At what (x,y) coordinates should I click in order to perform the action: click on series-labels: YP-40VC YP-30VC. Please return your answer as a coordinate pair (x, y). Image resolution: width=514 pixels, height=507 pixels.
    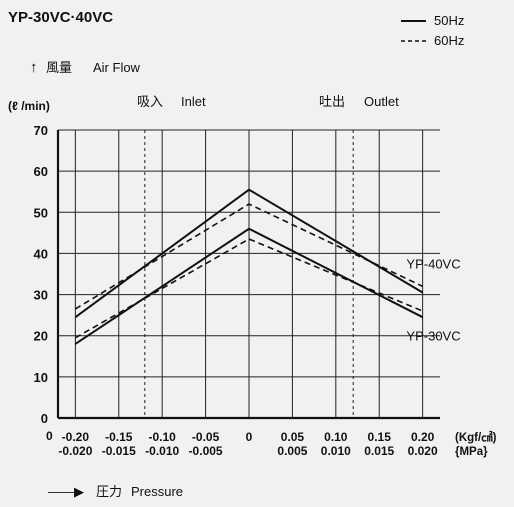
    Looking at the image, I should click on (433, 300).